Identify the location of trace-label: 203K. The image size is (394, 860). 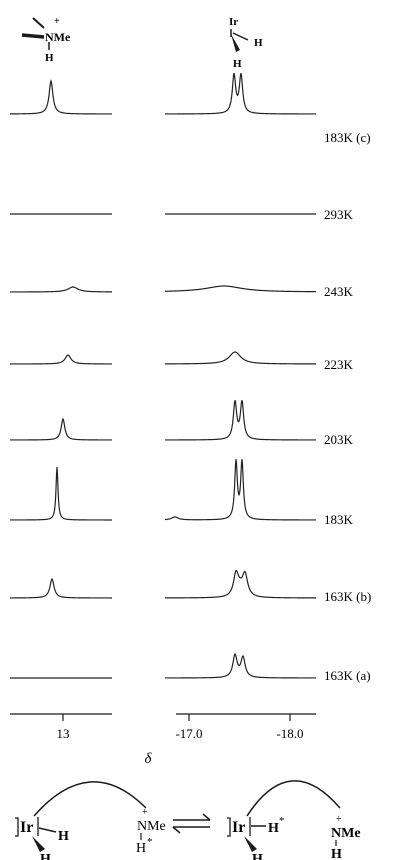
(339, 439).